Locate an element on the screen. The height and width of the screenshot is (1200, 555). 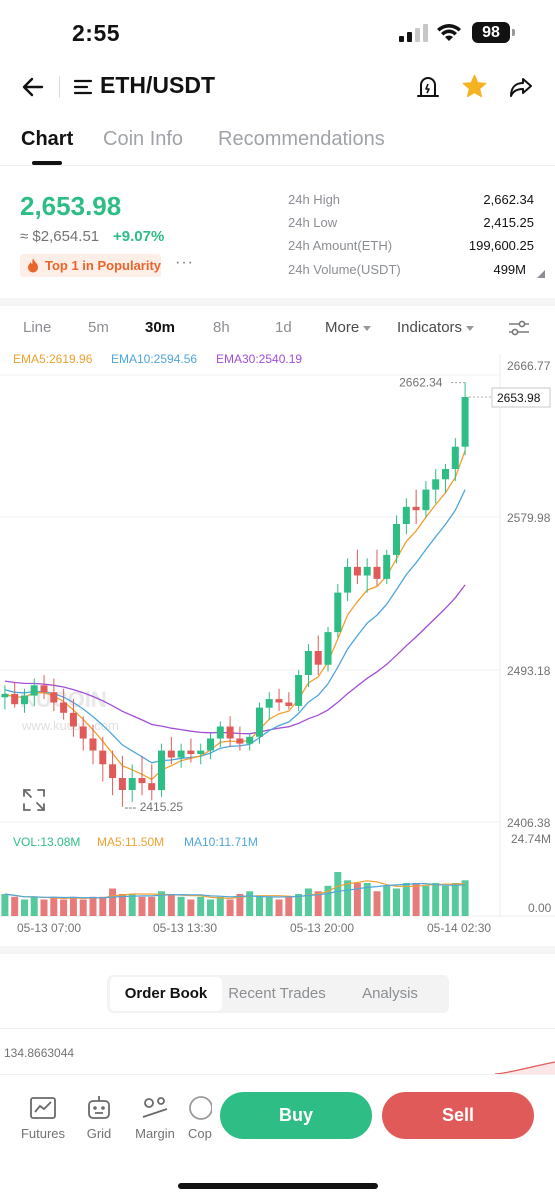
orderbook-tabs: Order Book Recent Trades Analysis is located at coordinates (278, 994).